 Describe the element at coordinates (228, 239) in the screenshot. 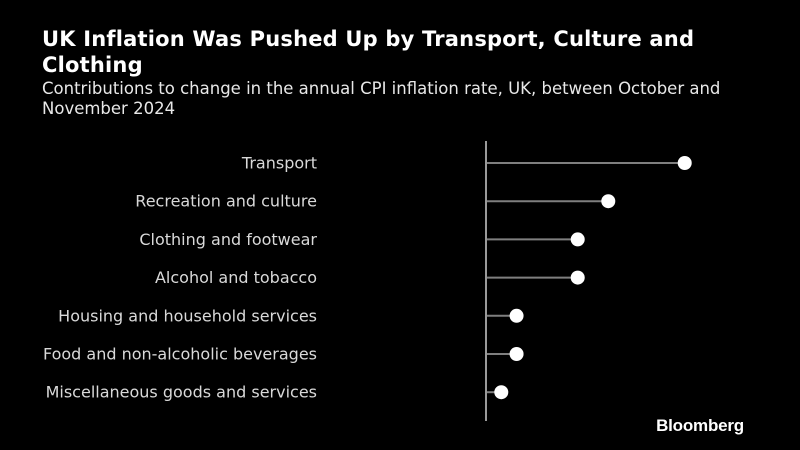

I see `category-label: Clothing and footwear` at that location.